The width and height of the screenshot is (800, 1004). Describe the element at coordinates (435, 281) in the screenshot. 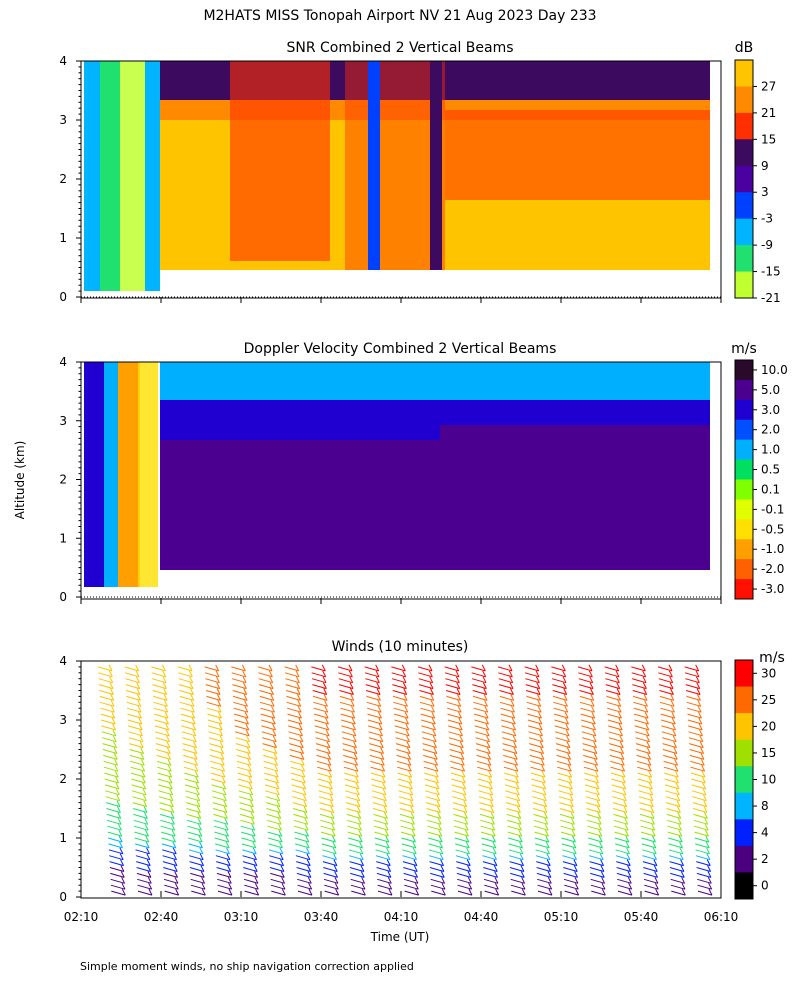

I see `snr-lowest-gates` at that location.